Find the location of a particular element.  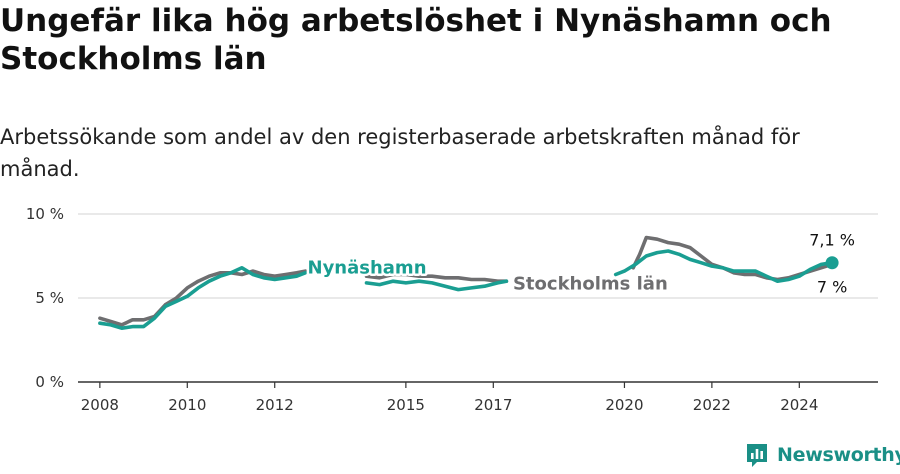

x-tick-label: 2010 is located at coordinates (187, 405).